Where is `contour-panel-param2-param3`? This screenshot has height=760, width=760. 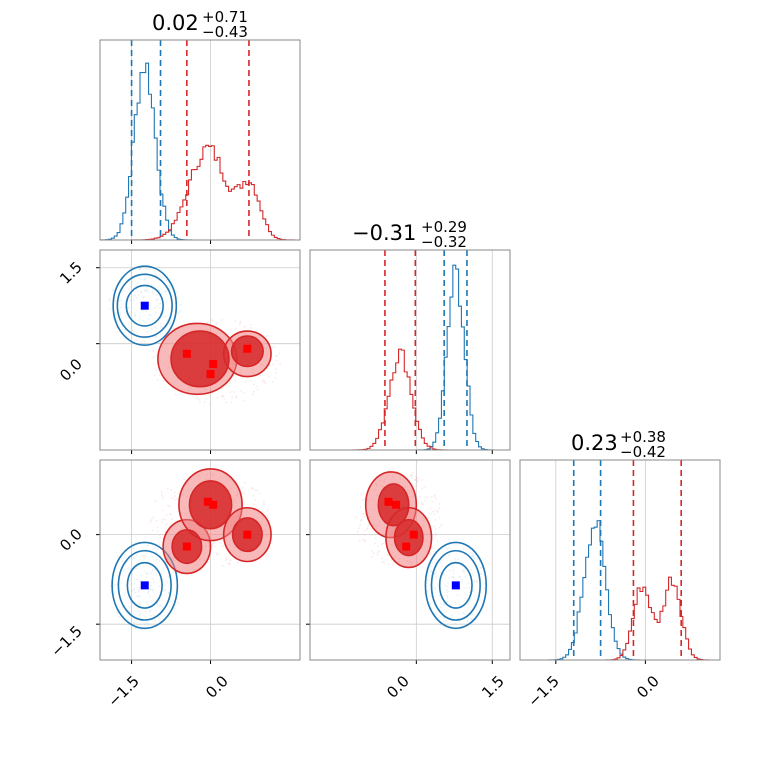 contour-panel-param2-param3 is located at coordinates (408, 561).